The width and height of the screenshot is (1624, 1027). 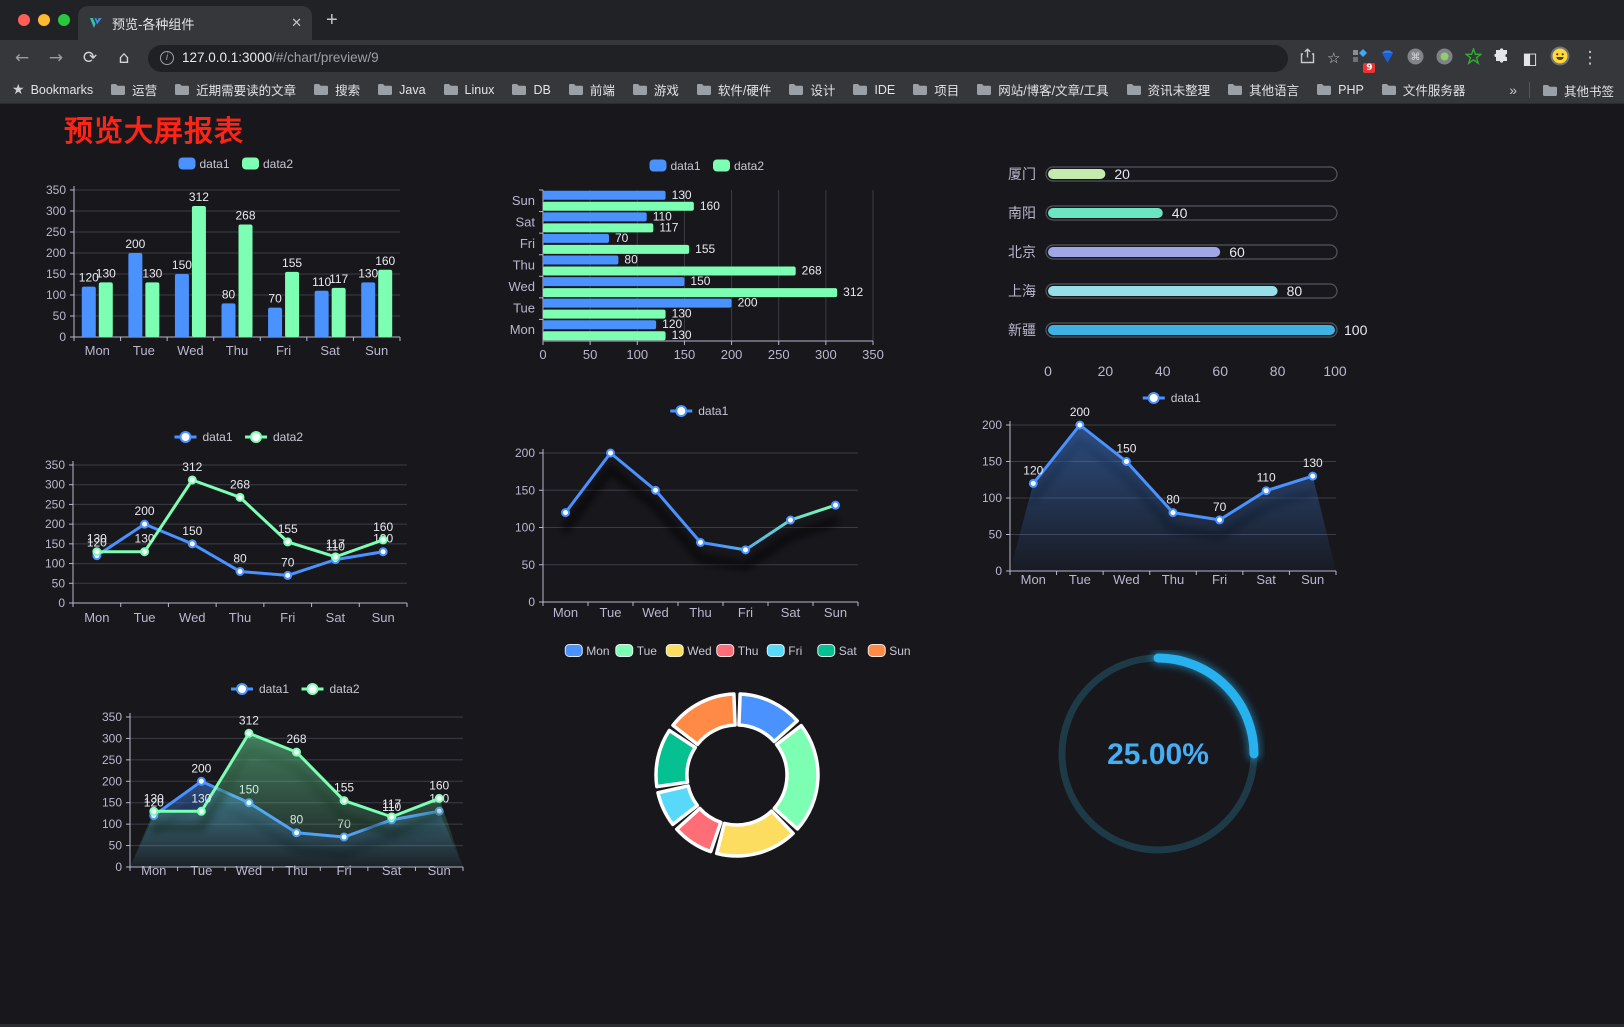 I want to click on gem-extension-icon, so click(x=1387, y=58).